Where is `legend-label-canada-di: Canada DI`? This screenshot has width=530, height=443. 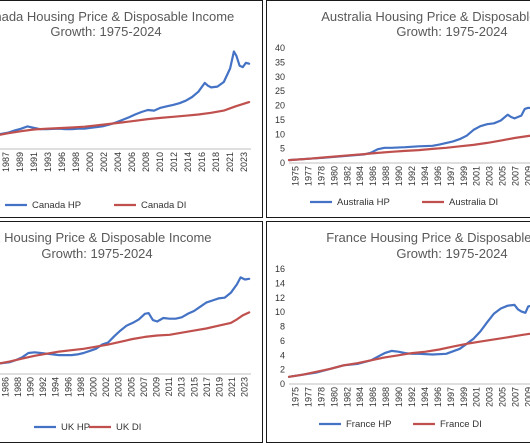
legend-label-canada-di: Canada DI is located at coordinates (163, 205).